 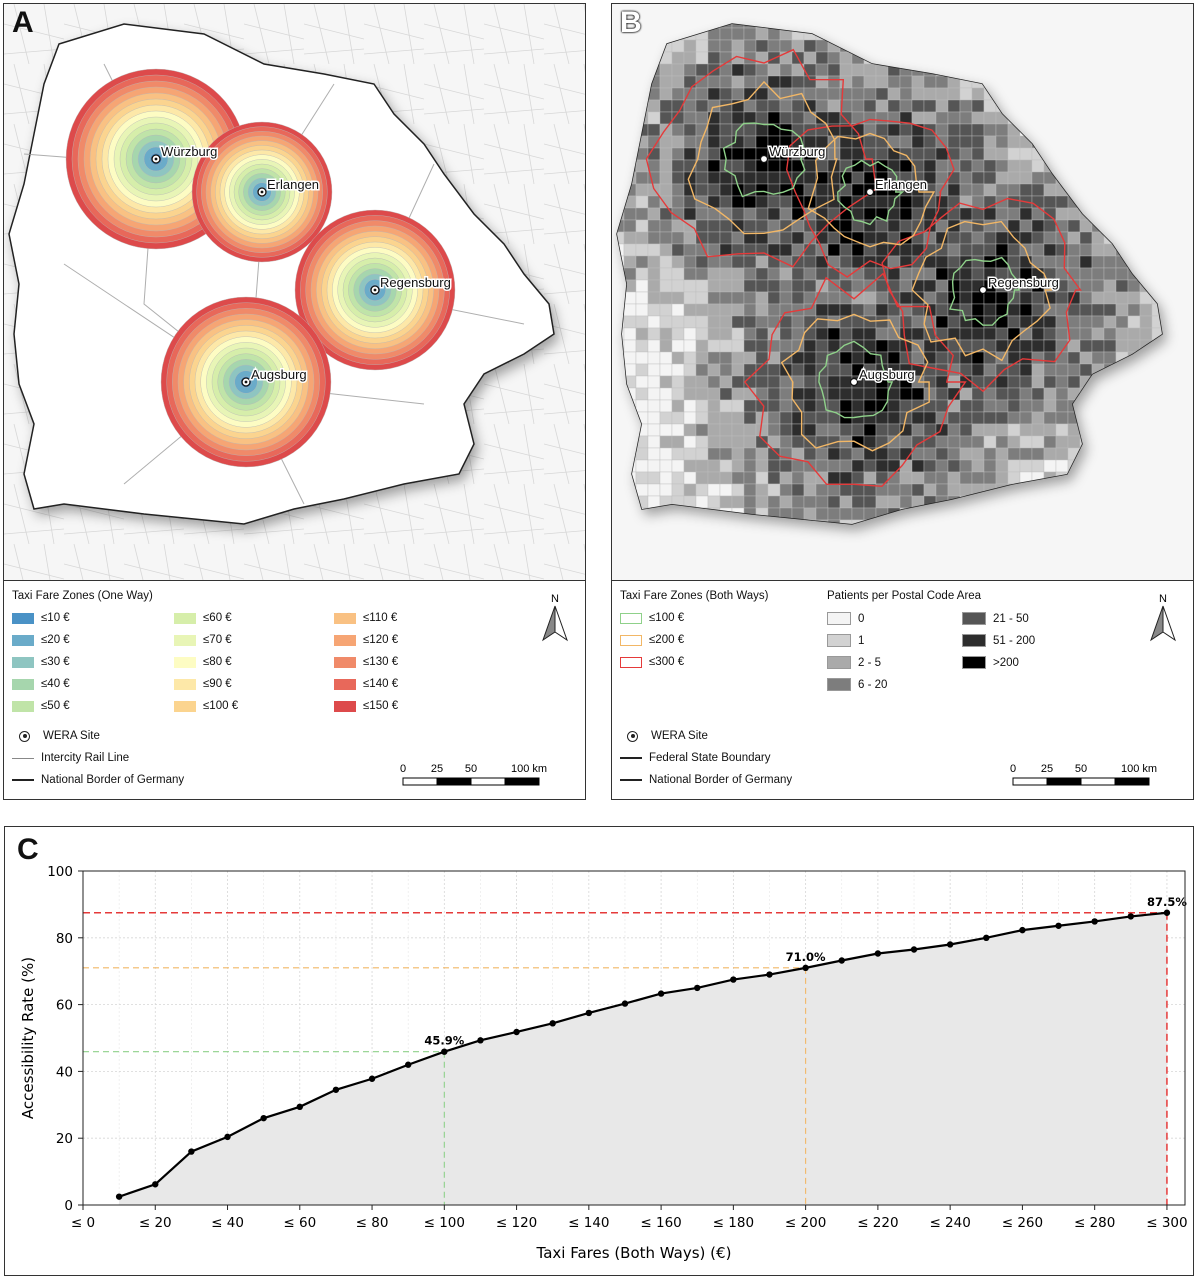 I want to click on y-tick-label: 60, so click(x=64, y=1006).